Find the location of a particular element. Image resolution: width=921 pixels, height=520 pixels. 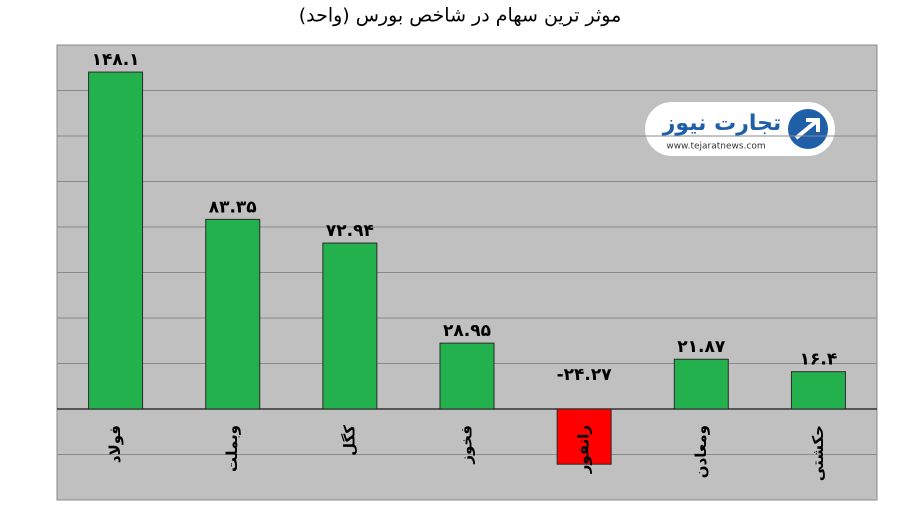

value-label: ۲۸.۹۵ is located at coordinates (467, 331).